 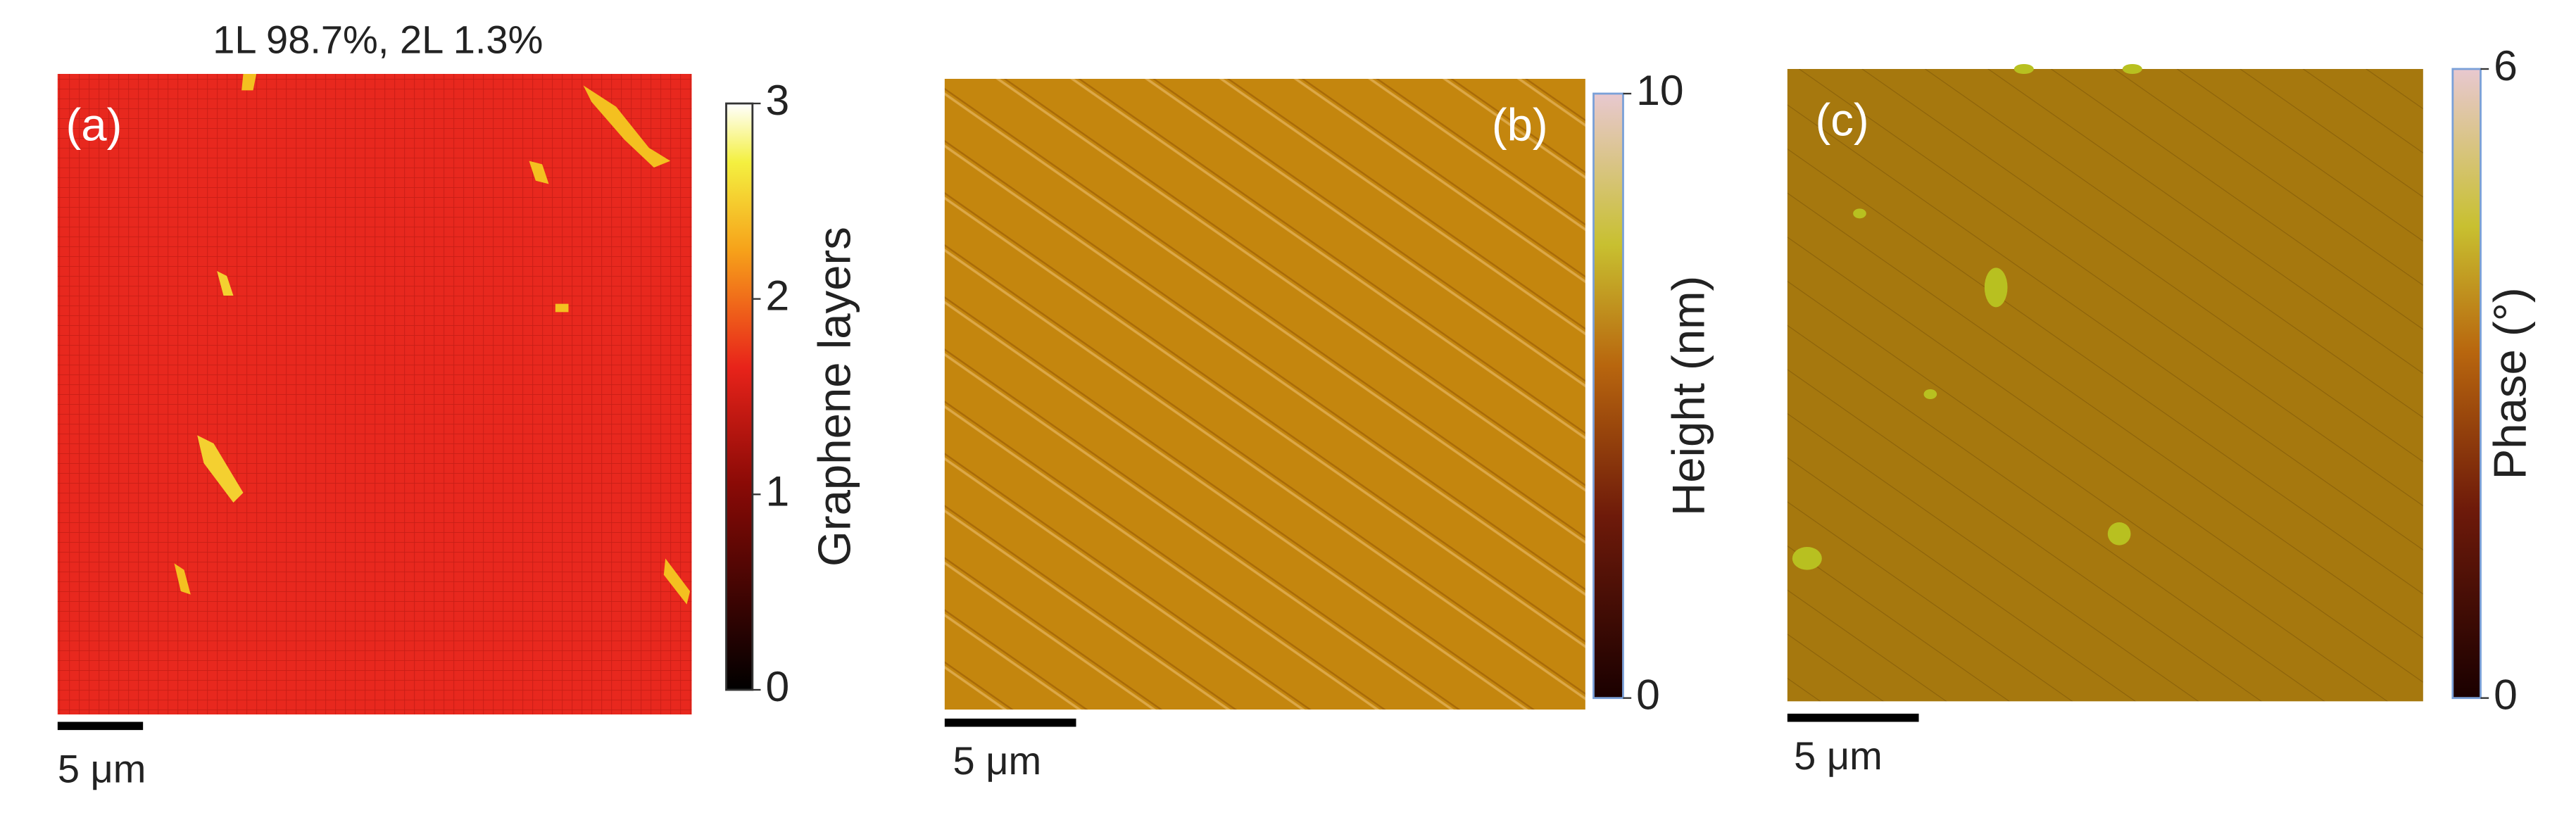 I want to click on bilayer-islands, so click(x=432, y=340).